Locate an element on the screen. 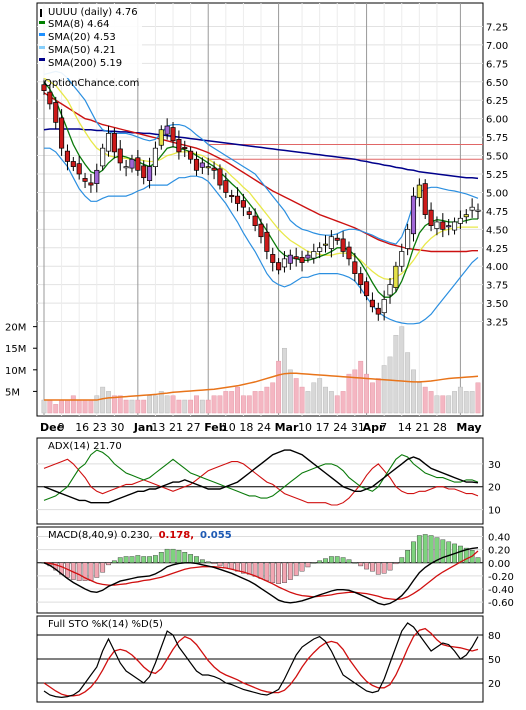 This screenshot has height=710, width=526. macd-tick-label: 0.00 is located at coordinates (499, 564).